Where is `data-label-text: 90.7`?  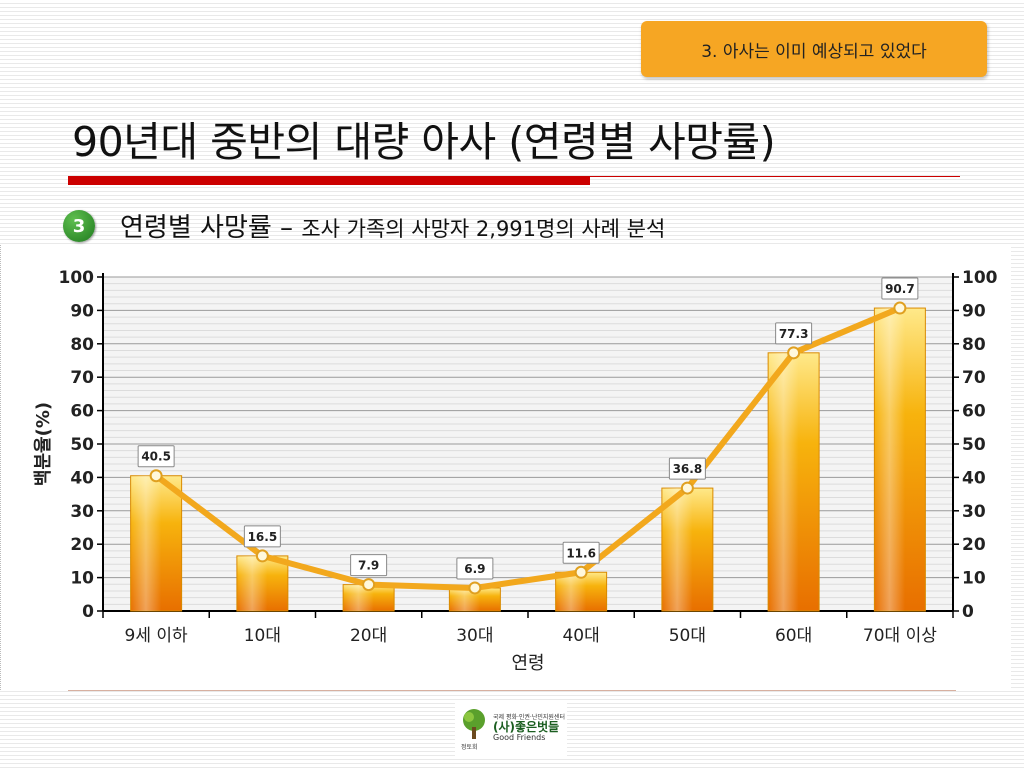
data-label-text: 90.7 is located at coordinates (900, 289).